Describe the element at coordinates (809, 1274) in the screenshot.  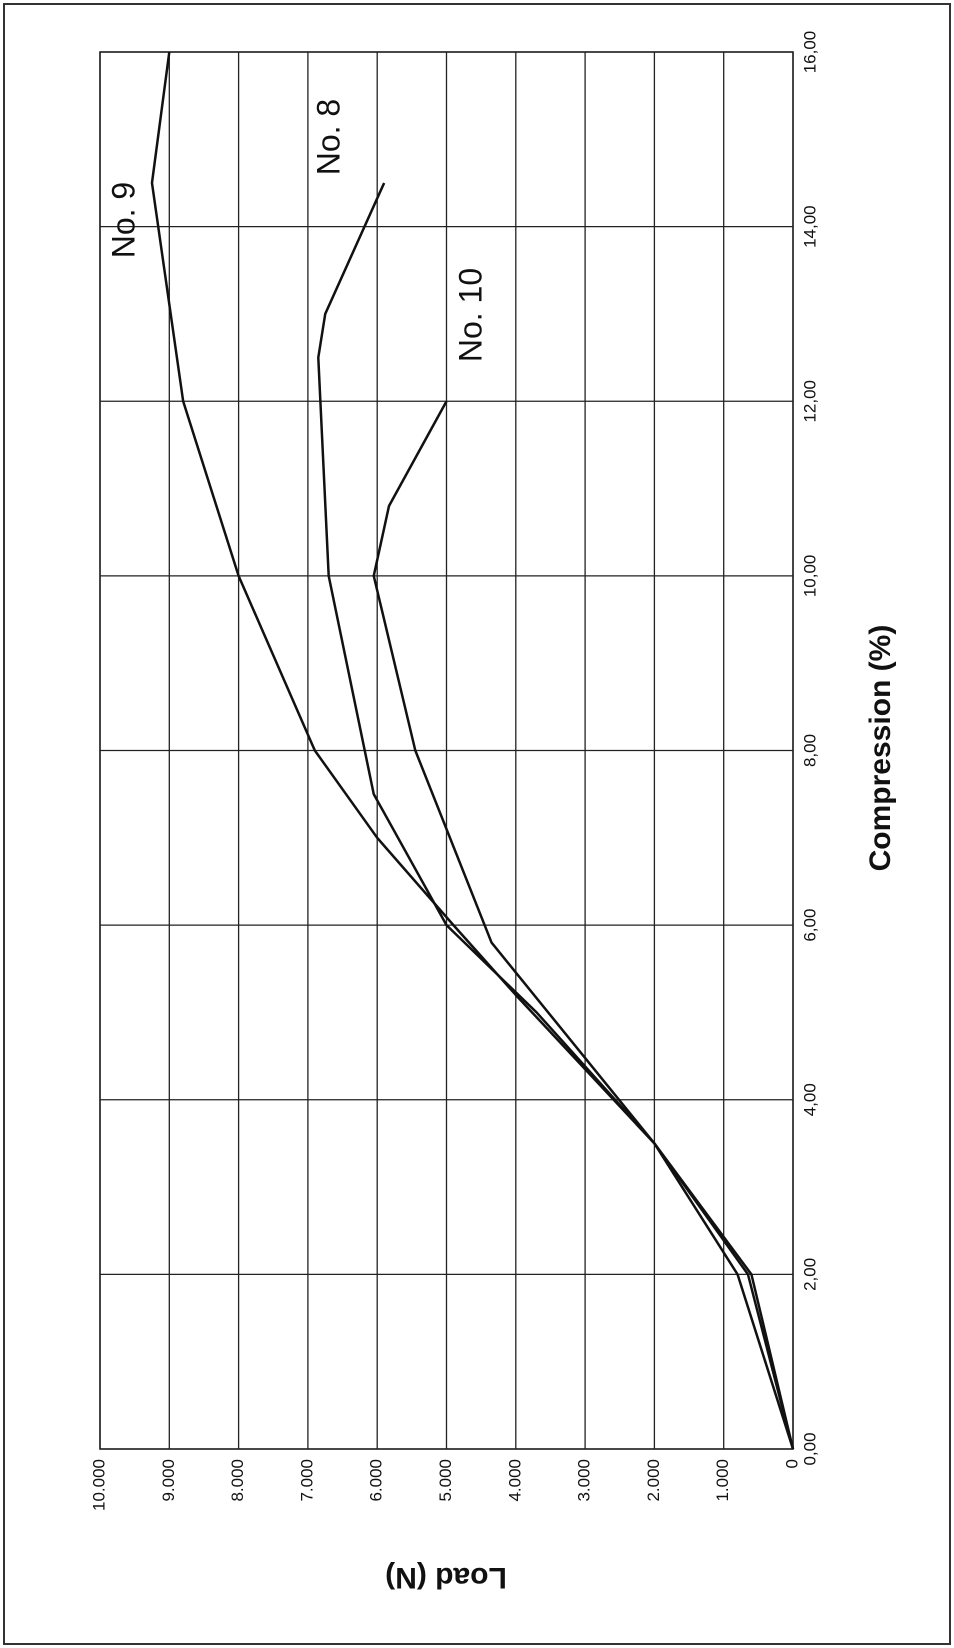
I see `x-tick-label: 2,00` at that location.